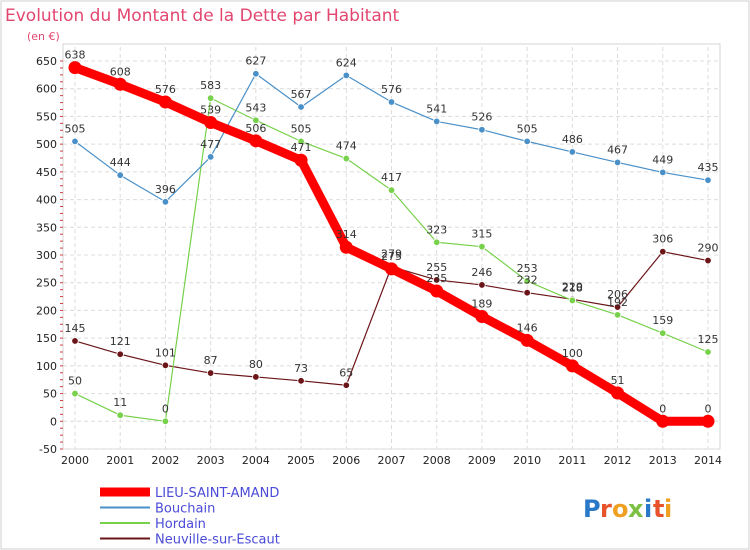  Describe the element at coordinates (708, 460) in the screenshot. I see `x-tick-label: 2014` at that location.